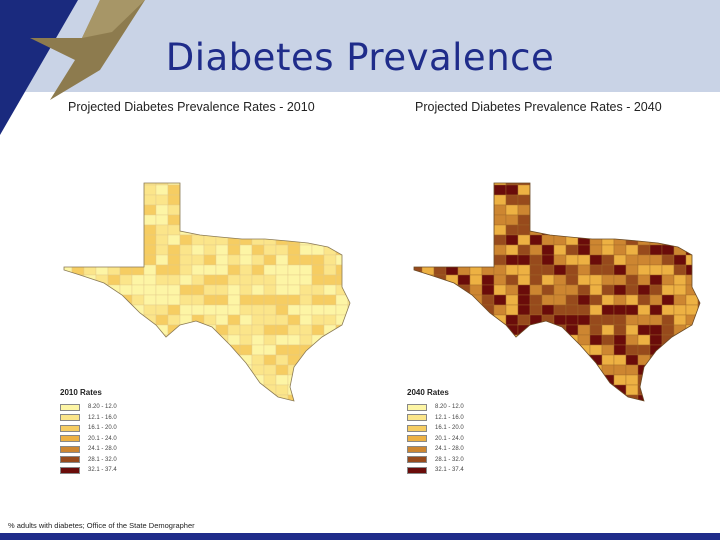 This screenshot has width=720, height=540. Describe the element at coordinates (102, 470) in the screenshot. I see `legend-label: 32.1 - 37.4` at that location.